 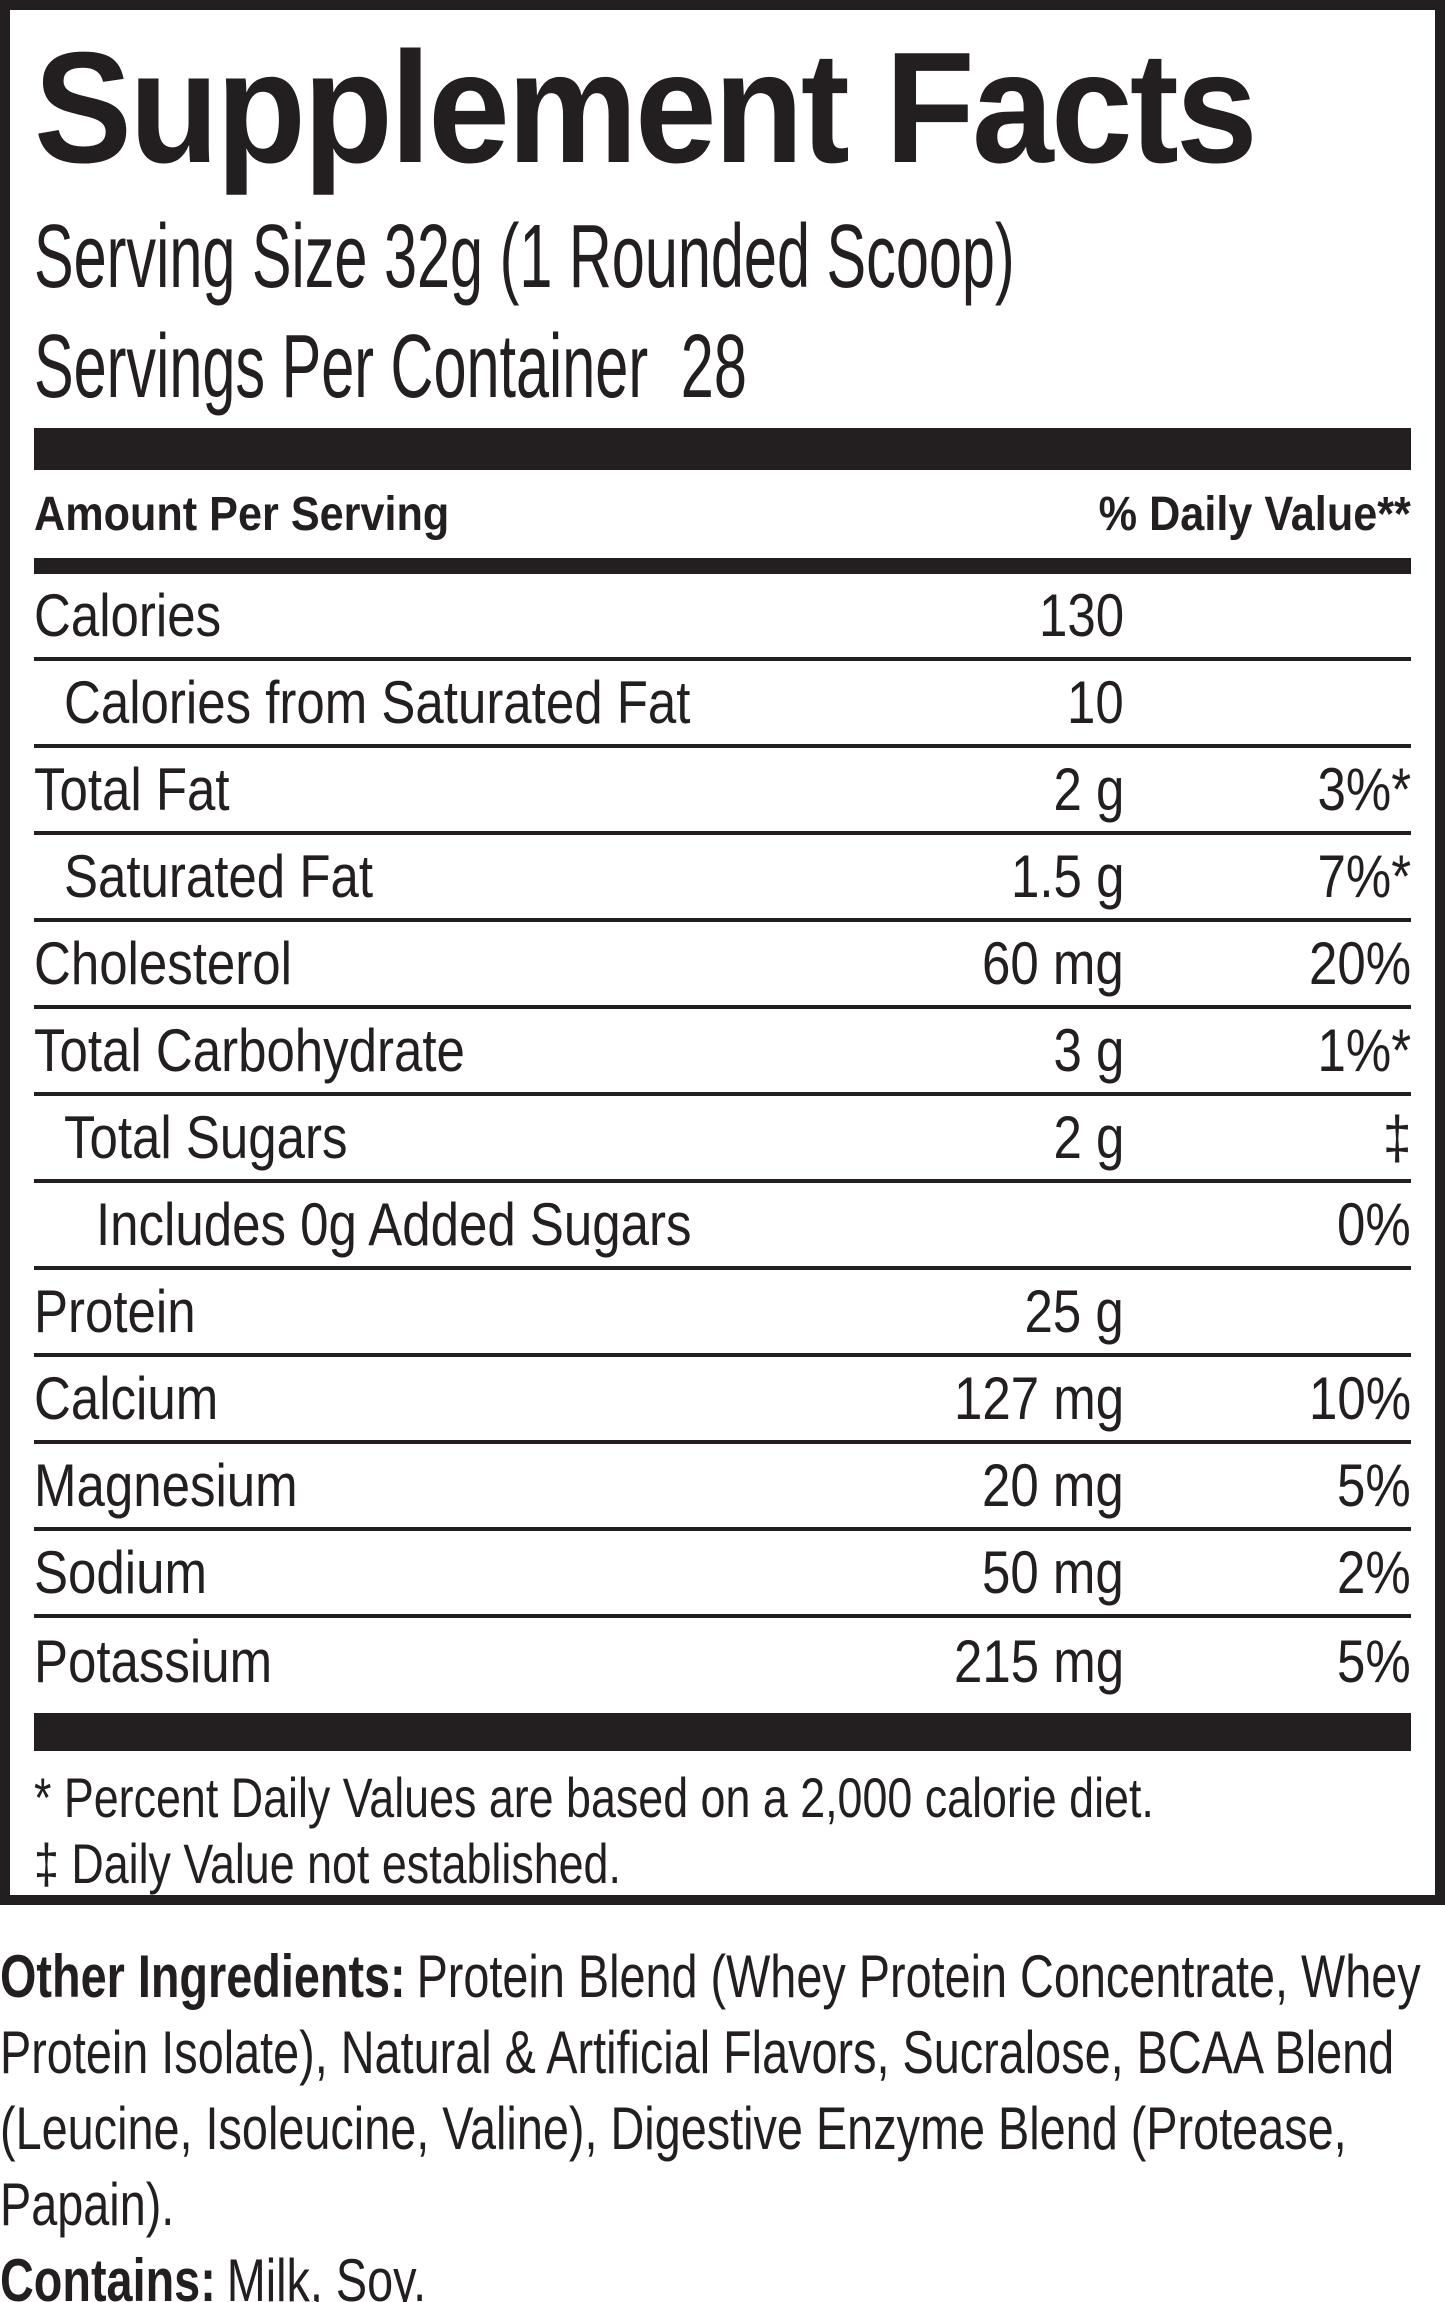 I want to click on nutrient-name: Magnesium, so click(x=166, y=1485).